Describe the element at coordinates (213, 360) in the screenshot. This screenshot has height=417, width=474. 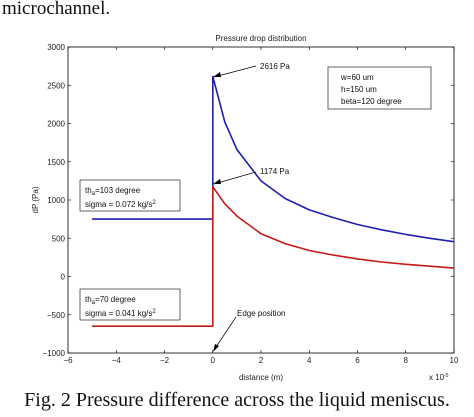
I see `x-tick-label: 0` at that location.